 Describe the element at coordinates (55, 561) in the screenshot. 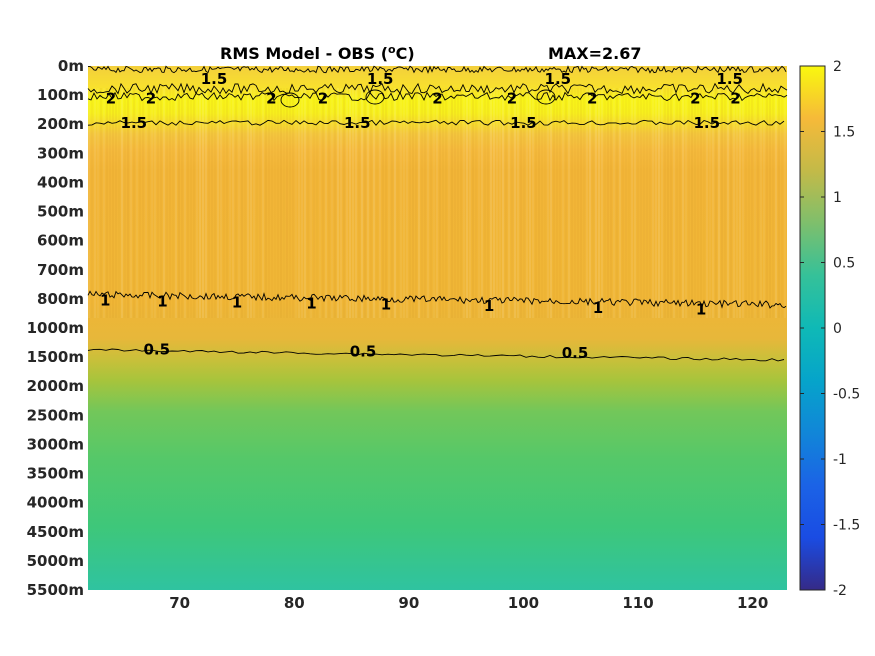

I see `y-tick-label: 5000m` at that location.